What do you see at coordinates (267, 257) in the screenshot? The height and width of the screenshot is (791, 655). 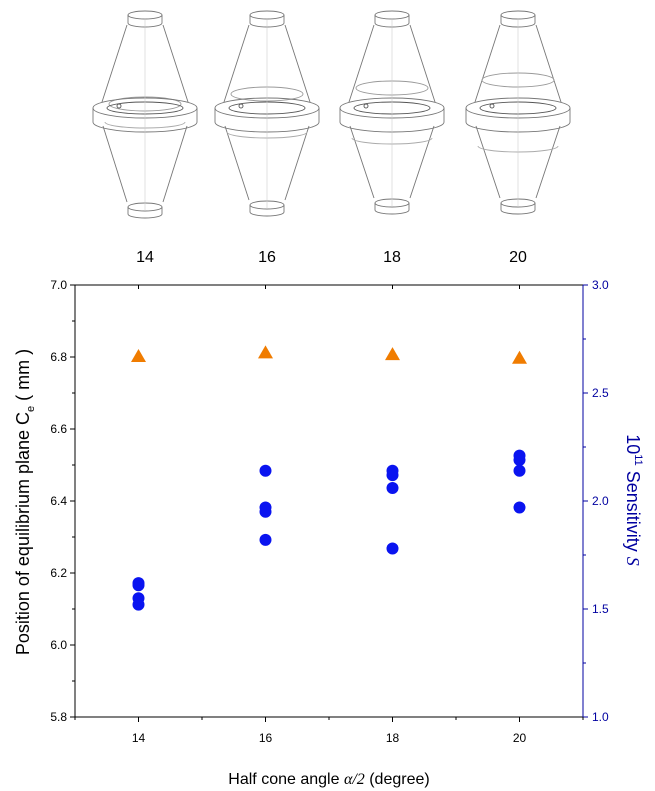 I see `top-label-16: 16` at bounding box center [267, 257].